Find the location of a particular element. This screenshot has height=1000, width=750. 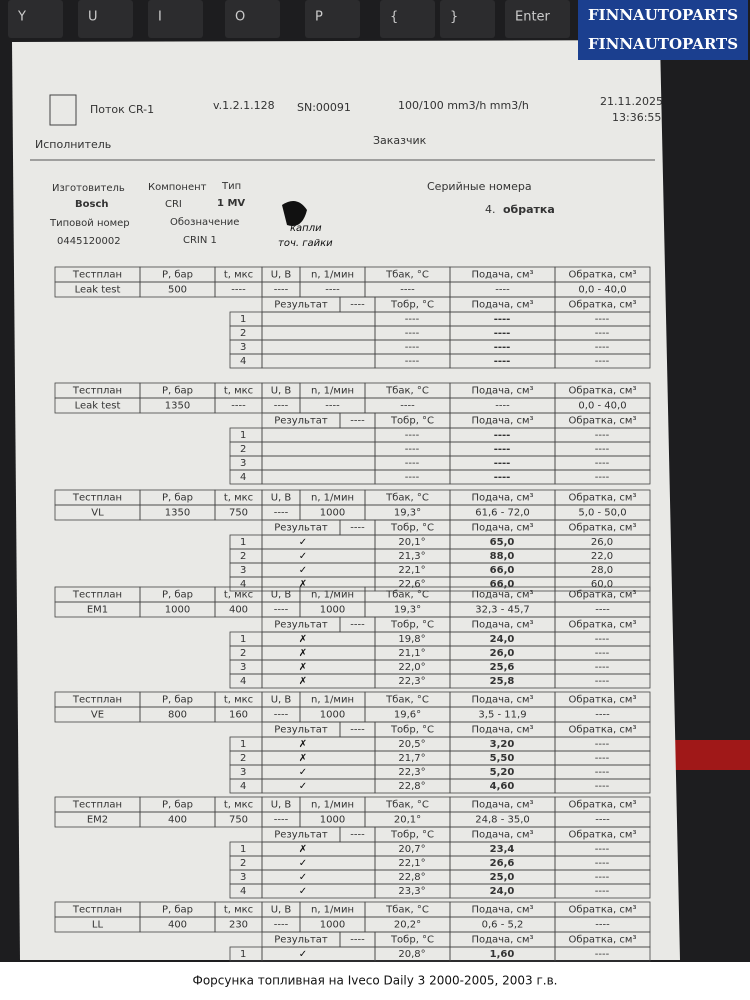

column-header: Р, бар is located at coordinates (177, 595).